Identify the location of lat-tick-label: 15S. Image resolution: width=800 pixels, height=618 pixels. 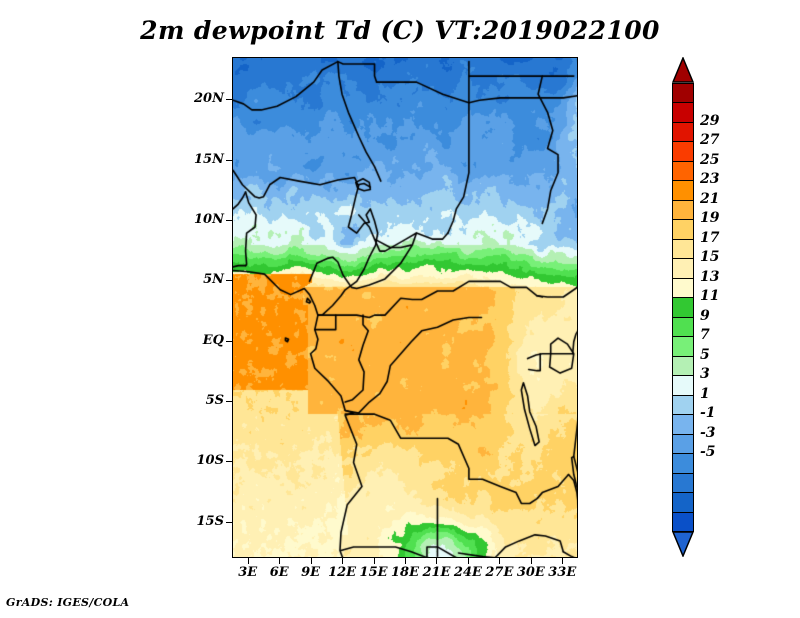
(210, 521).